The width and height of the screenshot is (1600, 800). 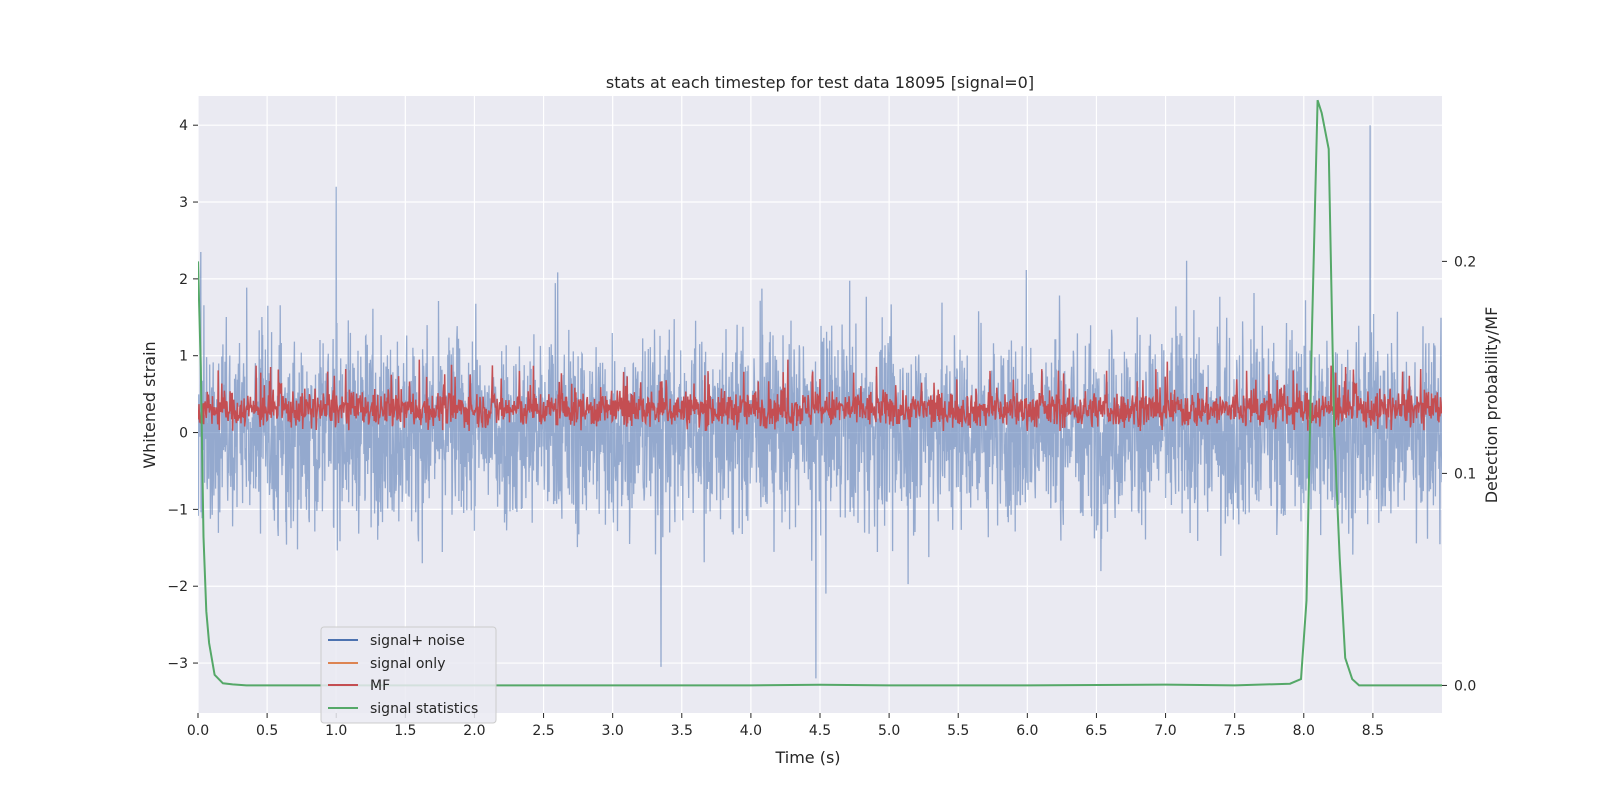 I want to click on y-tick-label: 2, so click(x=183, y=280).